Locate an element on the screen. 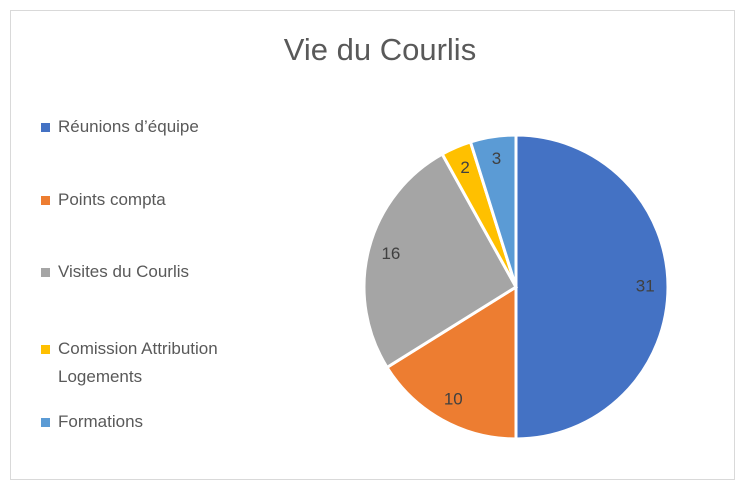  data-label: 16 is located at coordinates (390, 253).